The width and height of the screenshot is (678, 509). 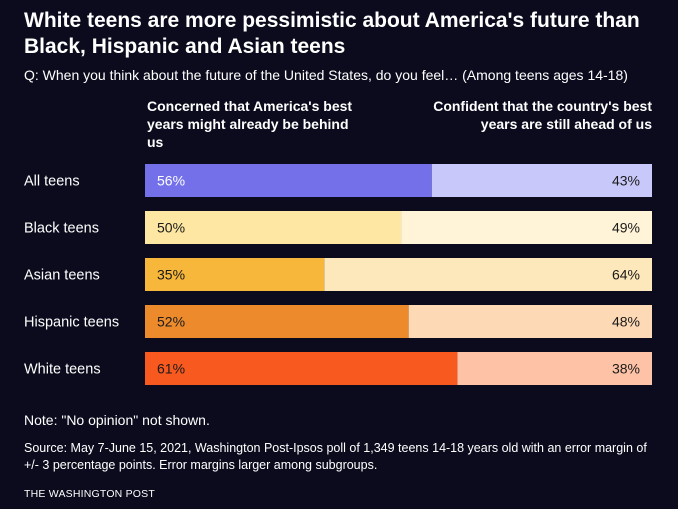 What do you see at coordinates (301, 368) in the screenshot?
I see `bar-concerned-white-teens` at bounding box center [301, 368].